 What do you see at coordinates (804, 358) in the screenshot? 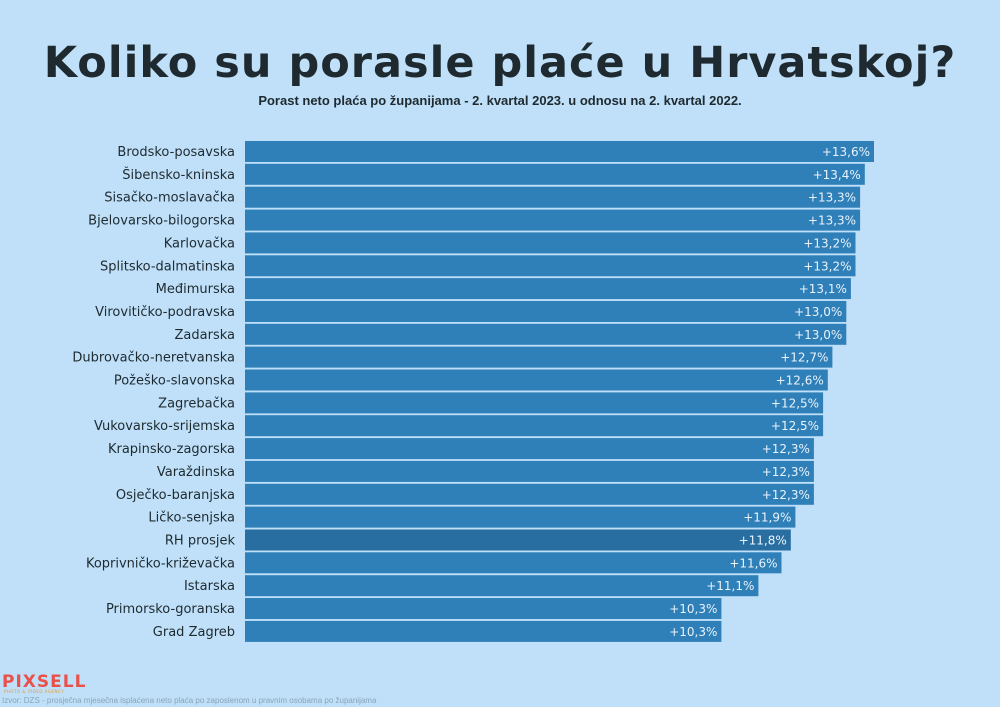
I see `value-label: +12,7%` at bounding box center [804, 358].